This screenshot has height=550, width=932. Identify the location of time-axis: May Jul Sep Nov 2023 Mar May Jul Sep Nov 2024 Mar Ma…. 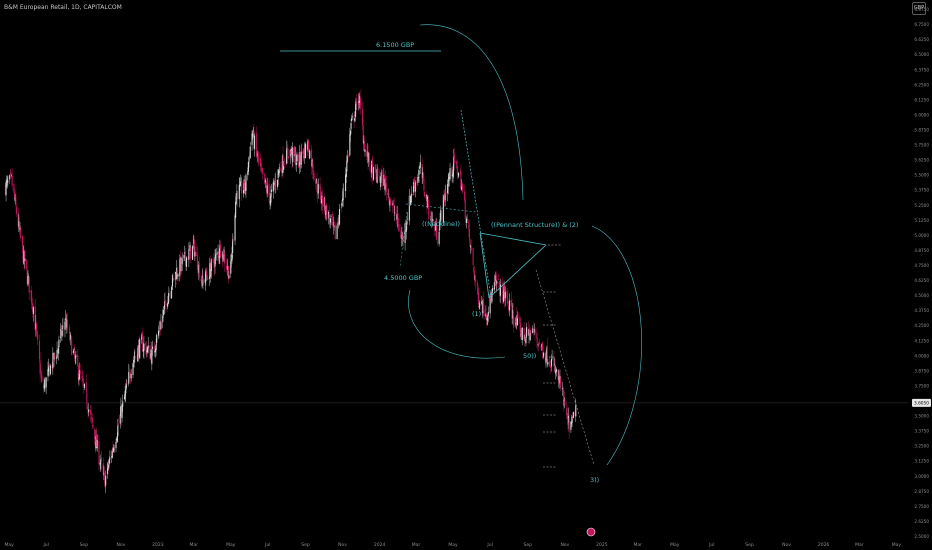
(452, 545).